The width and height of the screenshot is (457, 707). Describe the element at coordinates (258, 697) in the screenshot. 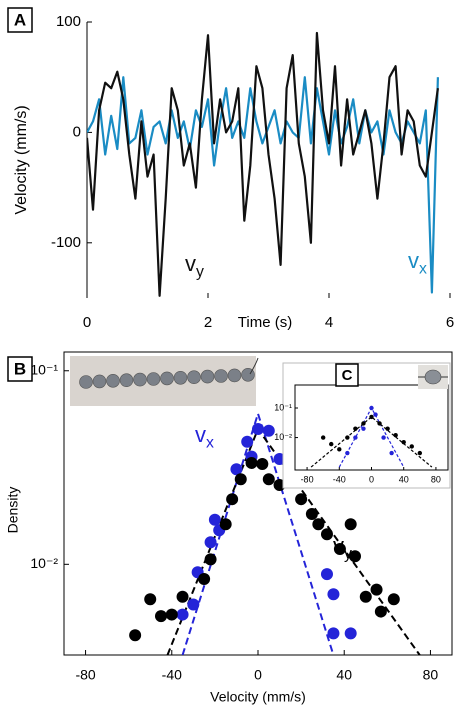

I see `x-axis-title: Velocity (mm/s)` at that location.